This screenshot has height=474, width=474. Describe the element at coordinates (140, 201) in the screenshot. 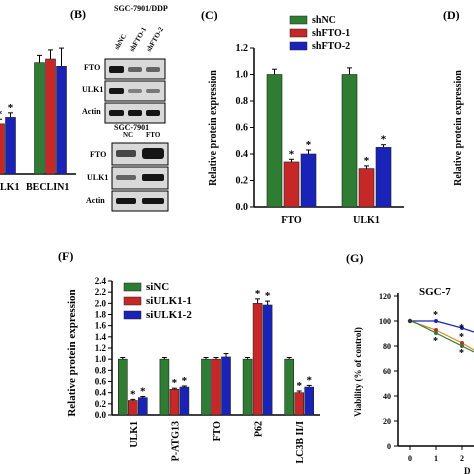

I see `blot-bottom-actin` at that location.